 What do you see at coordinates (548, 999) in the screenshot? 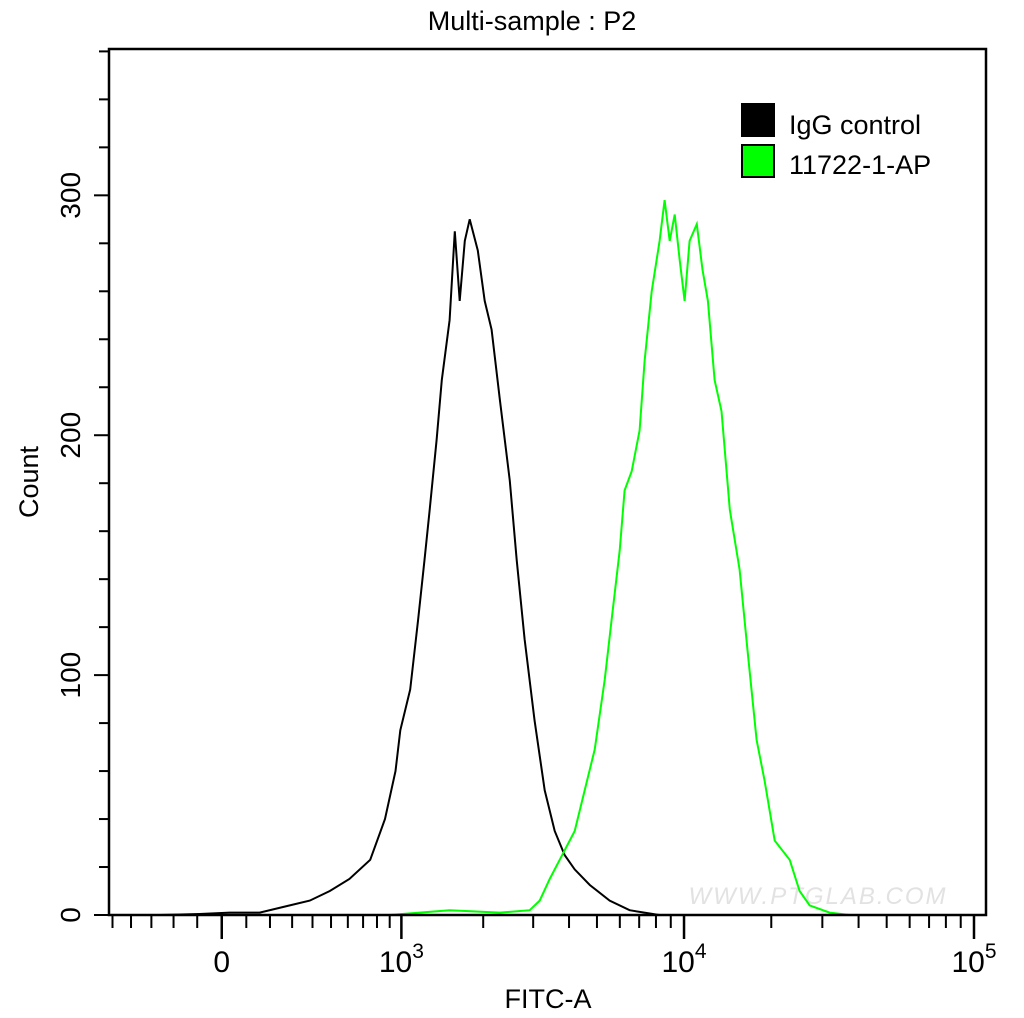
I see `x-axis-label: FITC-A` at bounding box center [548, 999].